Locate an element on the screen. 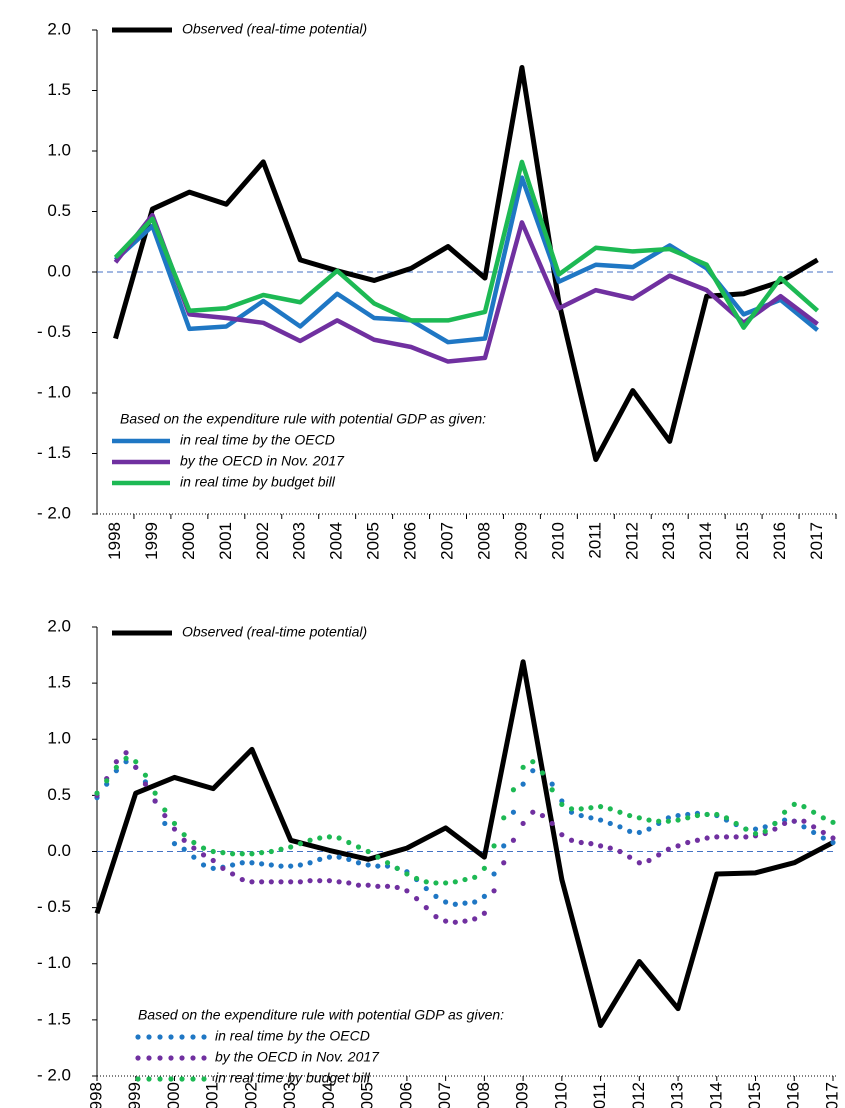 The width and height of the screenshot is (845, 1108). x-tick-label: 2016 is located at coordinates (779, 541).